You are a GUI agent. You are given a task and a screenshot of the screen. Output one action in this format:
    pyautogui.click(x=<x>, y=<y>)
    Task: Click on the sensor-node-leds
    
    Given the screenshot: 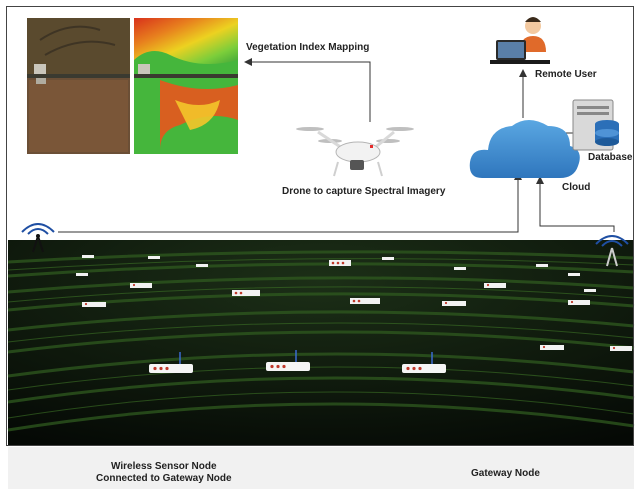 What is the action you would take?
    pyautogui.click(x=350, y=305)
    